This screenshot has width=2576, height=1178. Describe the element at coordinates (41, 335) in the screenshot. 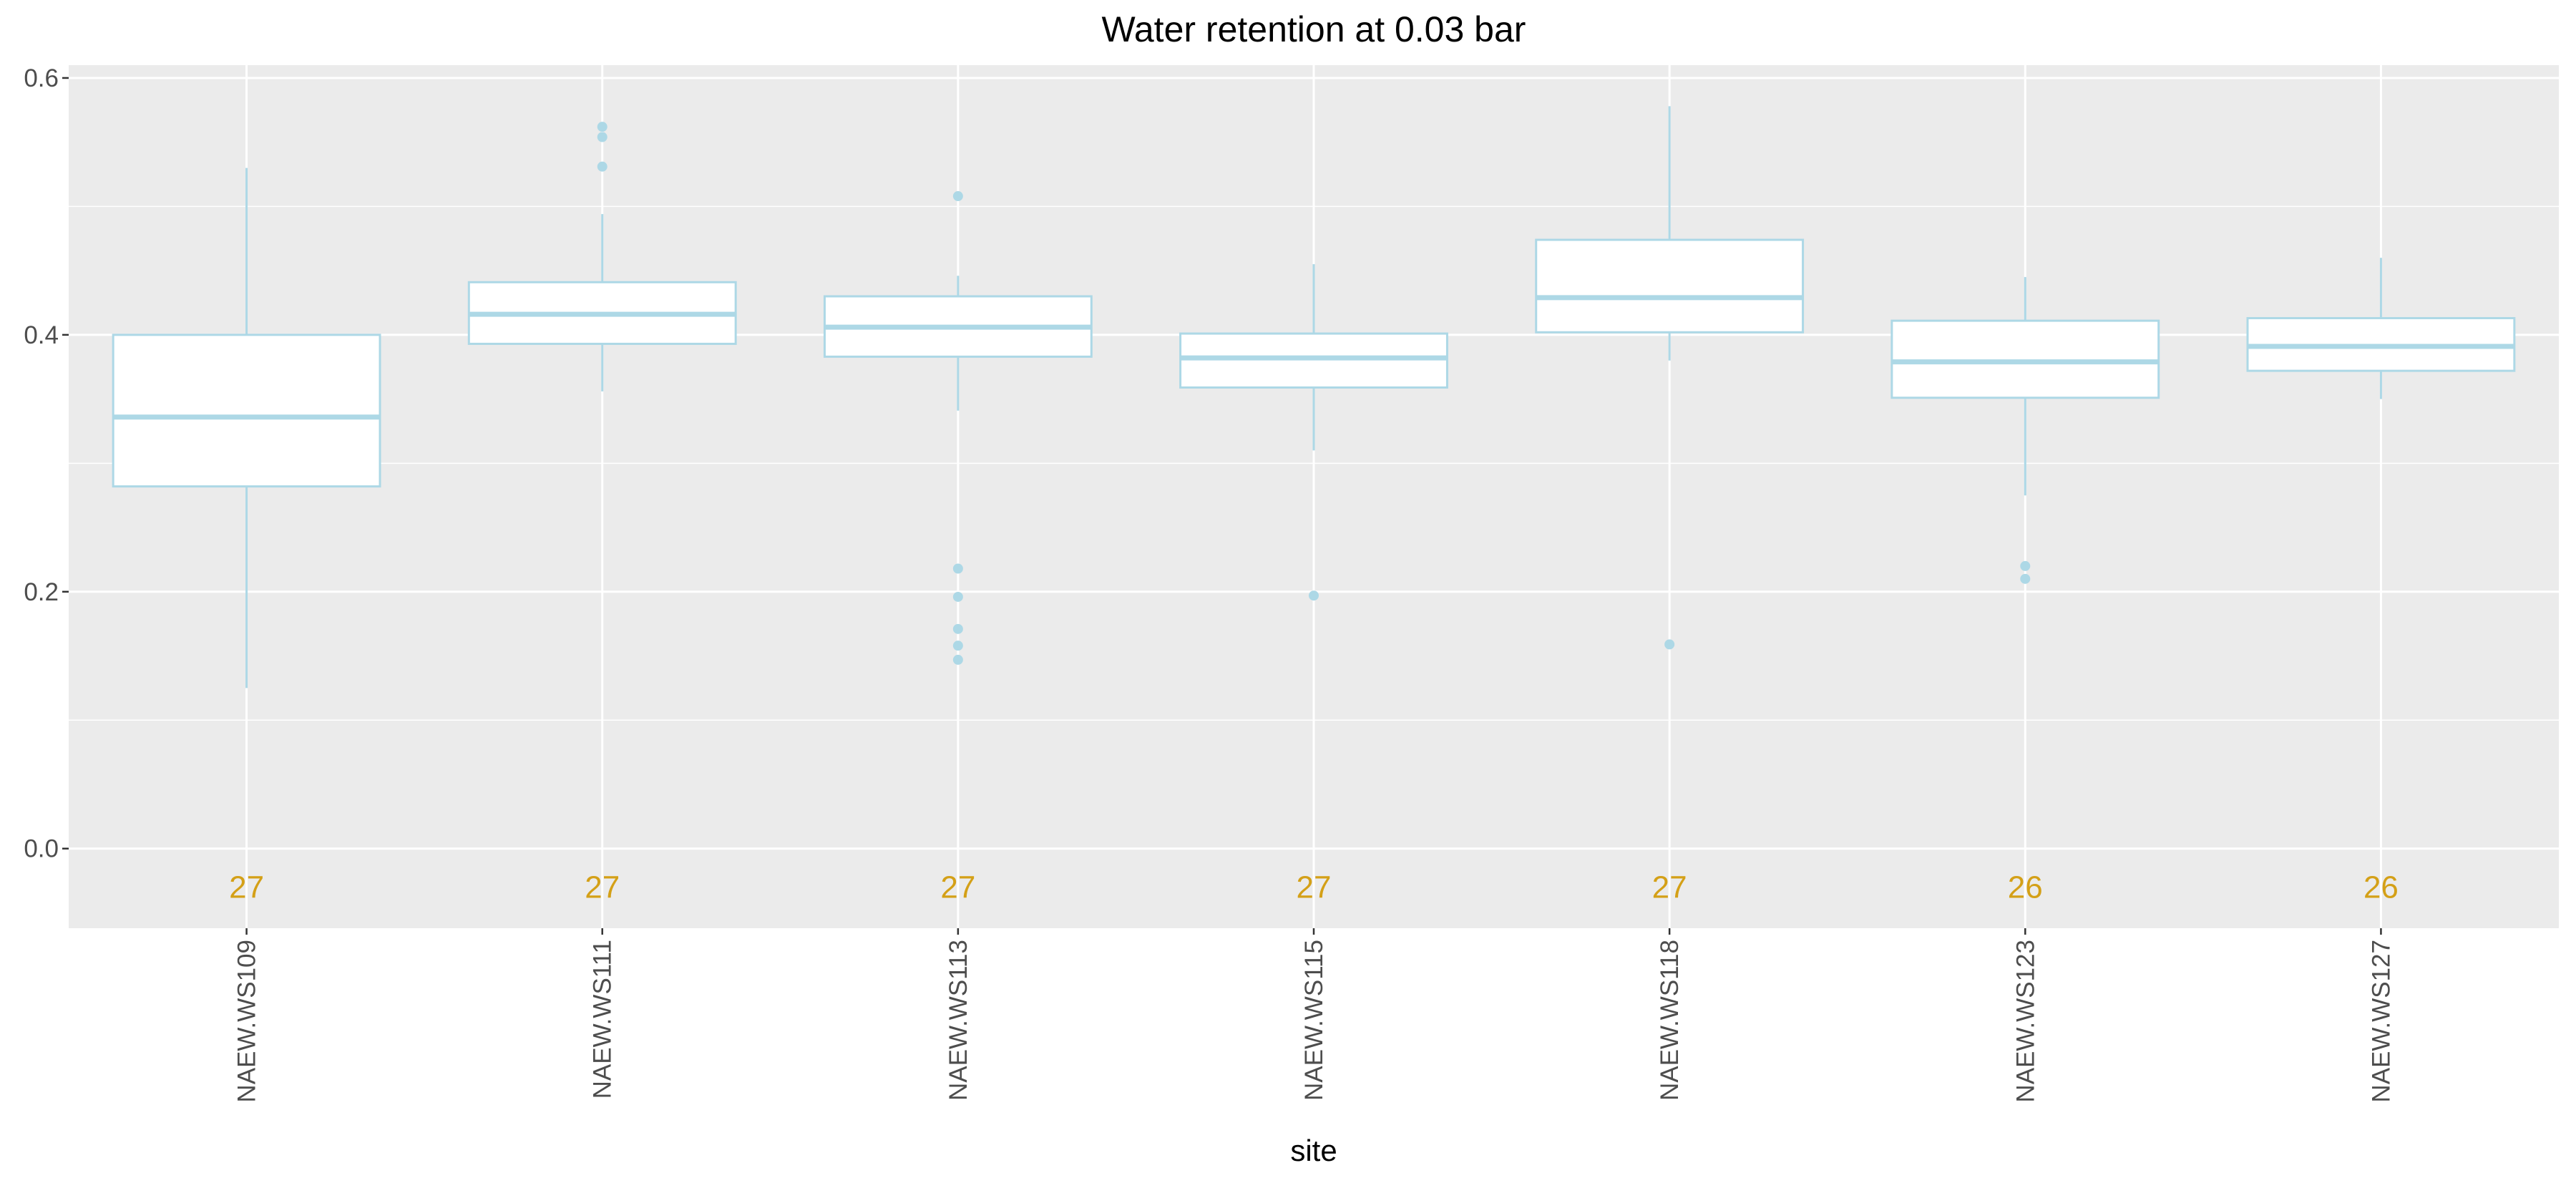

I see `y-tick-label: 0.4` at that location.